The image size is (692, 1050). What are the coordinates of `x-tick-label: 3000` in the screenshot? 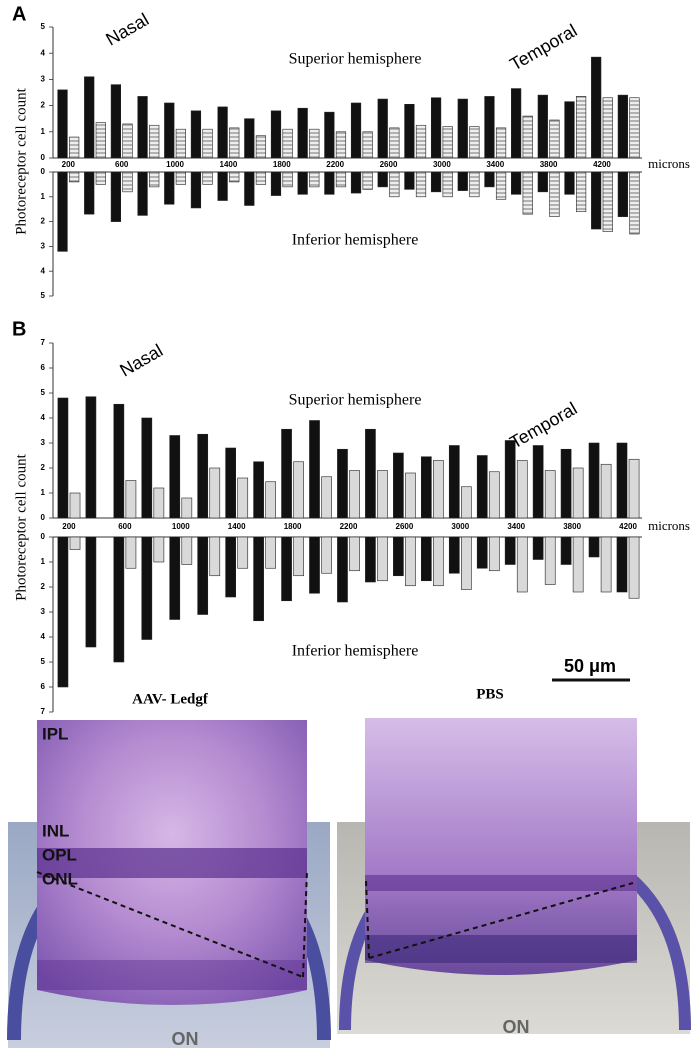 It's located at (460, 526).